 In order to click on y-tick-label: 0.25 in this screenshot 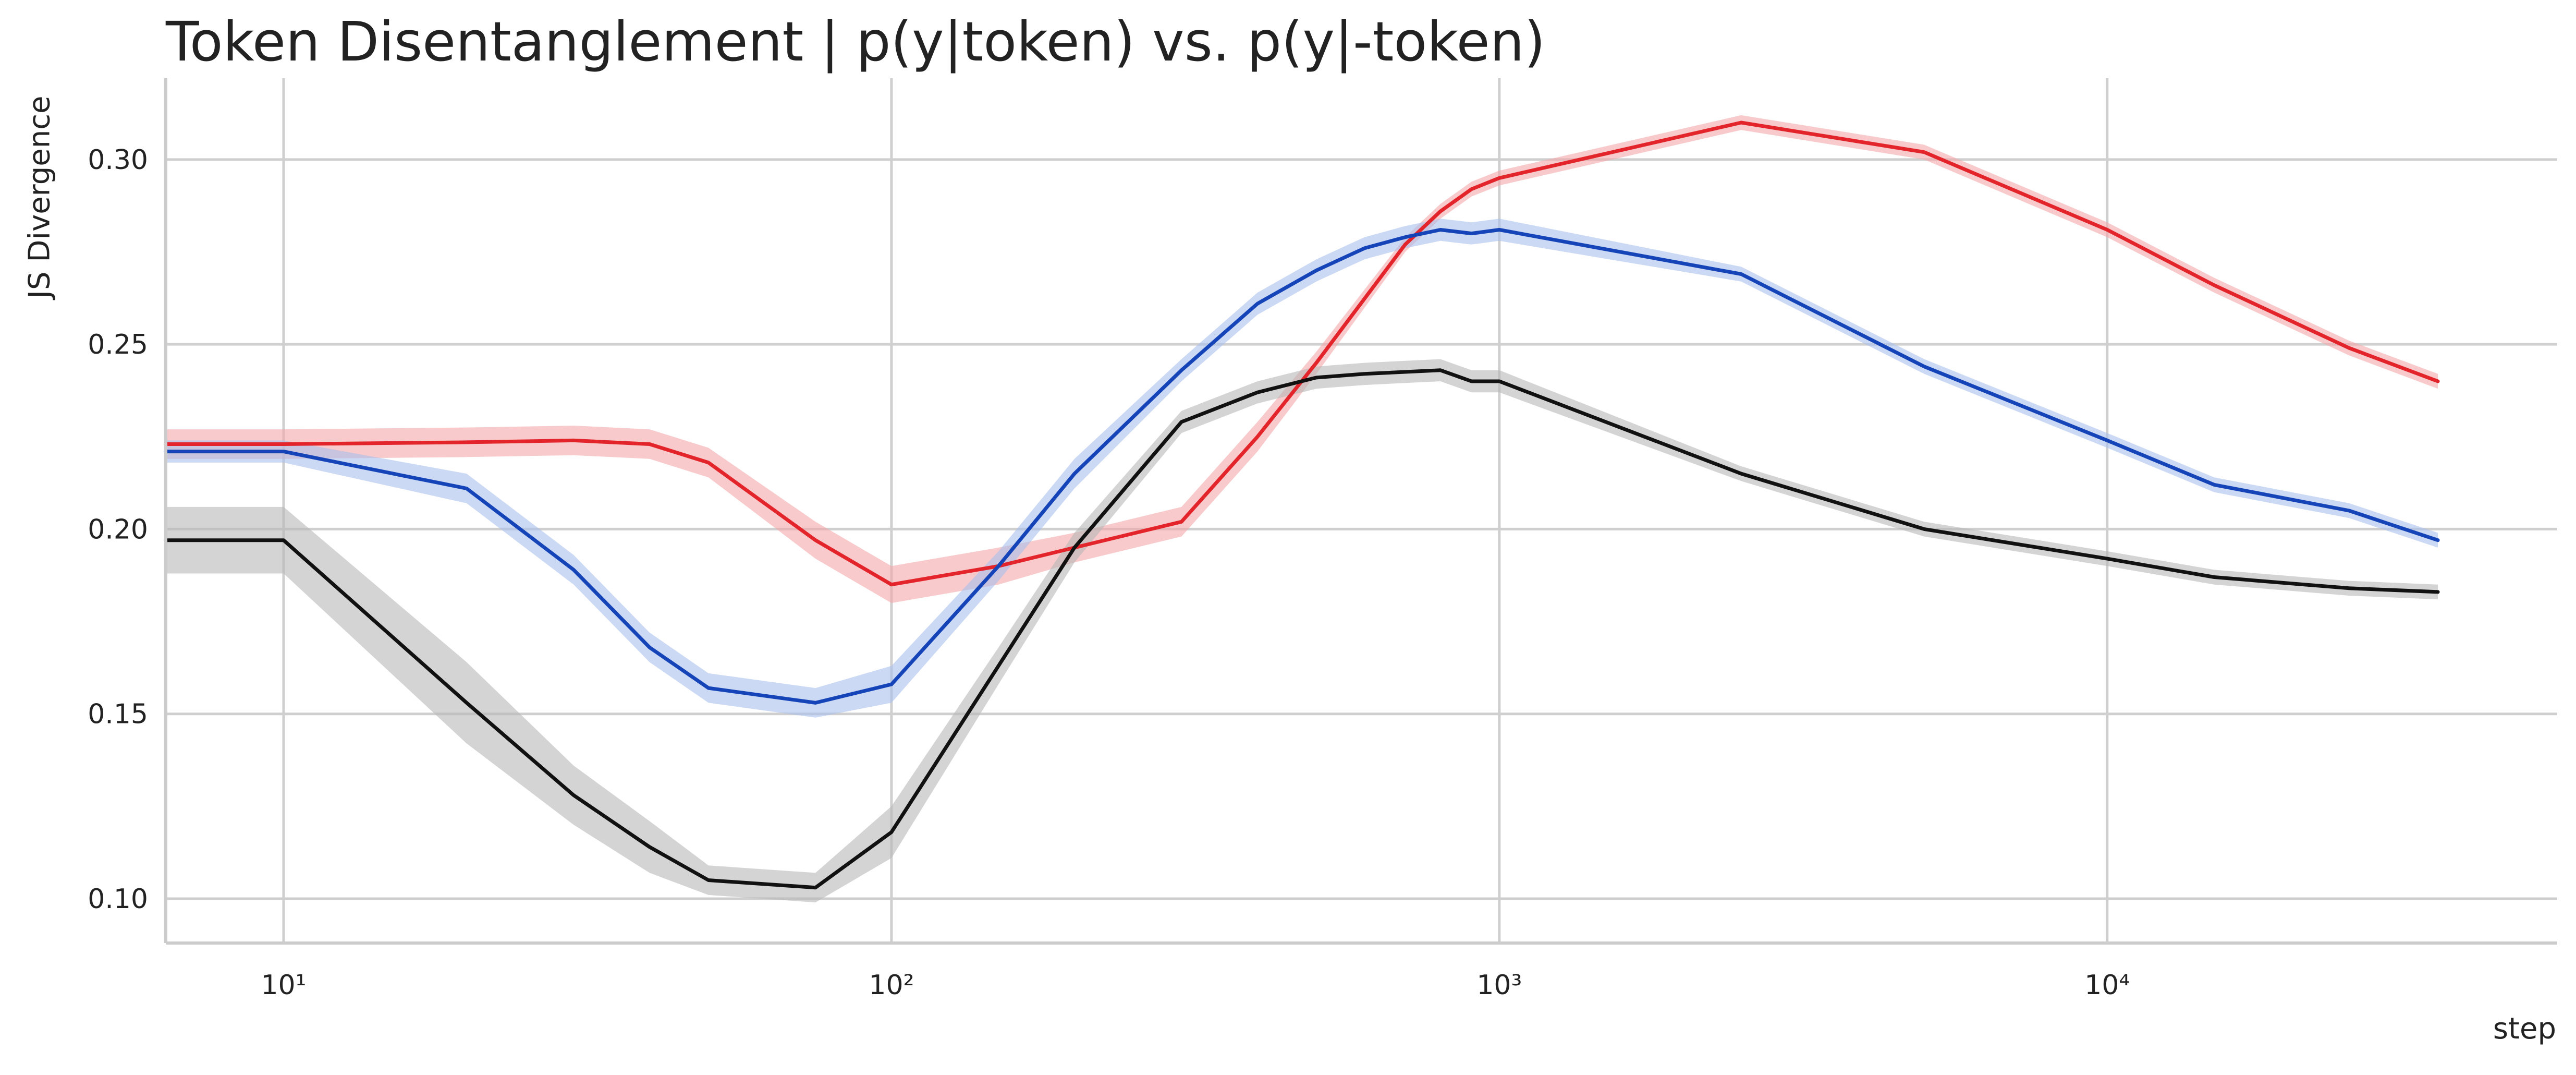, I will do `click(118, 344)`.